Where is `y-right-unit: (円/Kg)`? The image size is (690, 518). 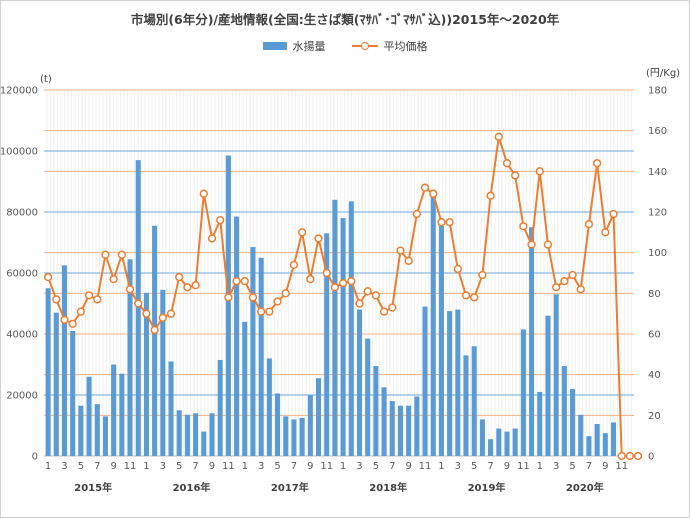 y-right-unit: (円/Kg) is located at coordinates (663, 73).